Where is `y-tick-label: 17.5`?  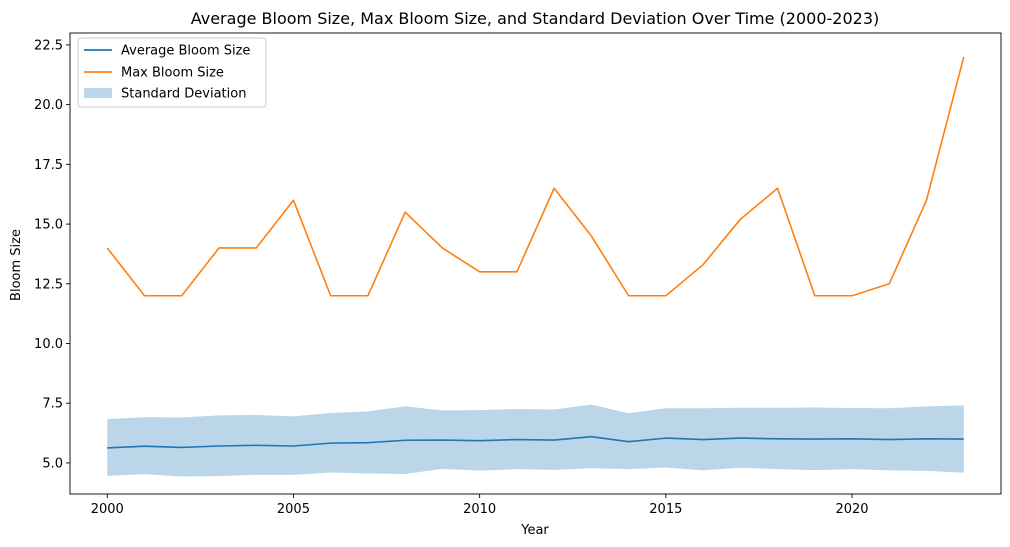
y-tick-label: 17.5 is located at coordinates (48, 165).